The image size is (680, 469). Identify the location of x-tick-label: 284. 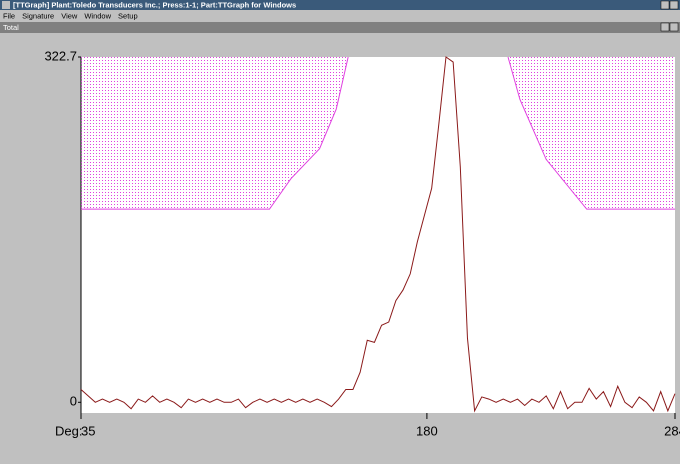
(672, 430).